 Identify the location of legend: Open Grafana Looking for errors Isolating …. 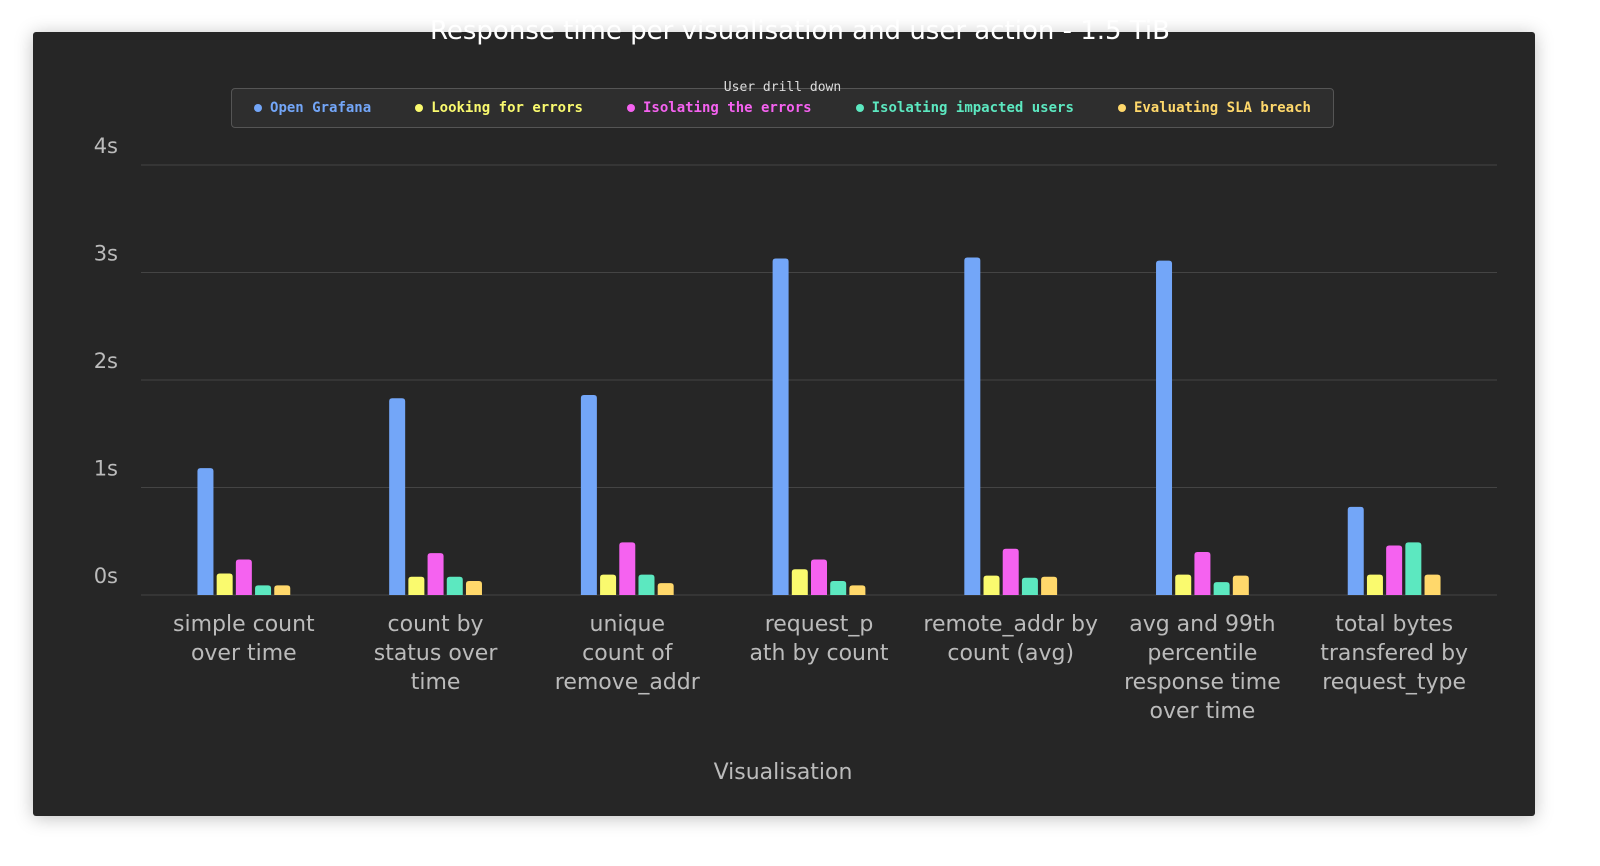
(782, 108).